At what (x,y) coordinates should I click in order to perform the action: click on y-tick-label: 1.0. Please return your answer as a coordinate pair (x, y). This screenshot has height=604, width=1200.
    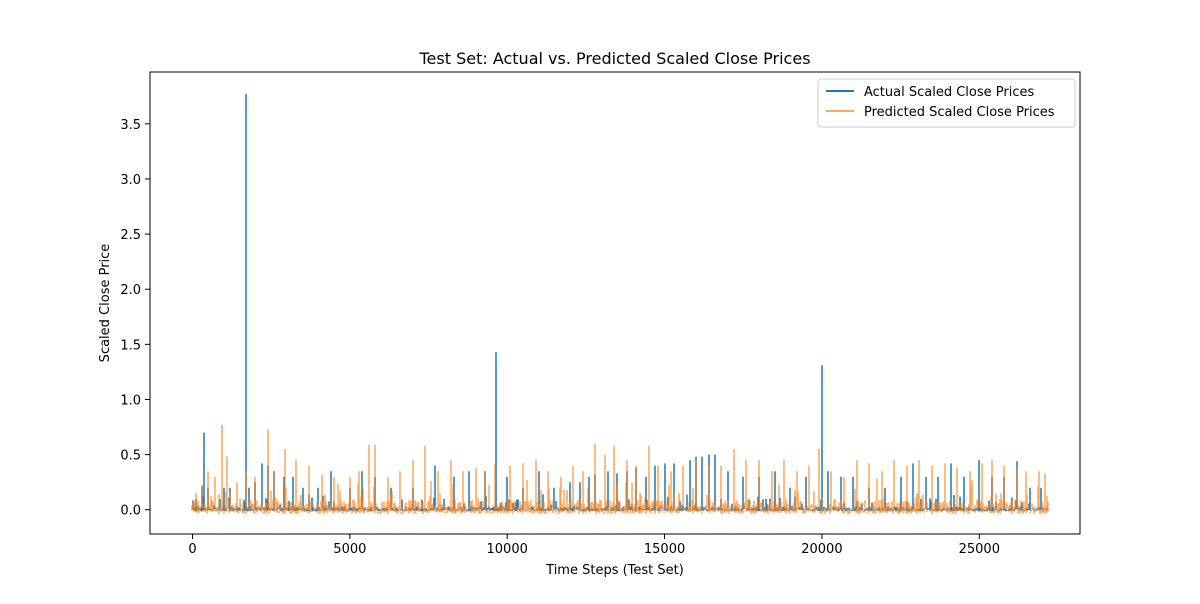
    Looking at the image, I should click on (130, 400).